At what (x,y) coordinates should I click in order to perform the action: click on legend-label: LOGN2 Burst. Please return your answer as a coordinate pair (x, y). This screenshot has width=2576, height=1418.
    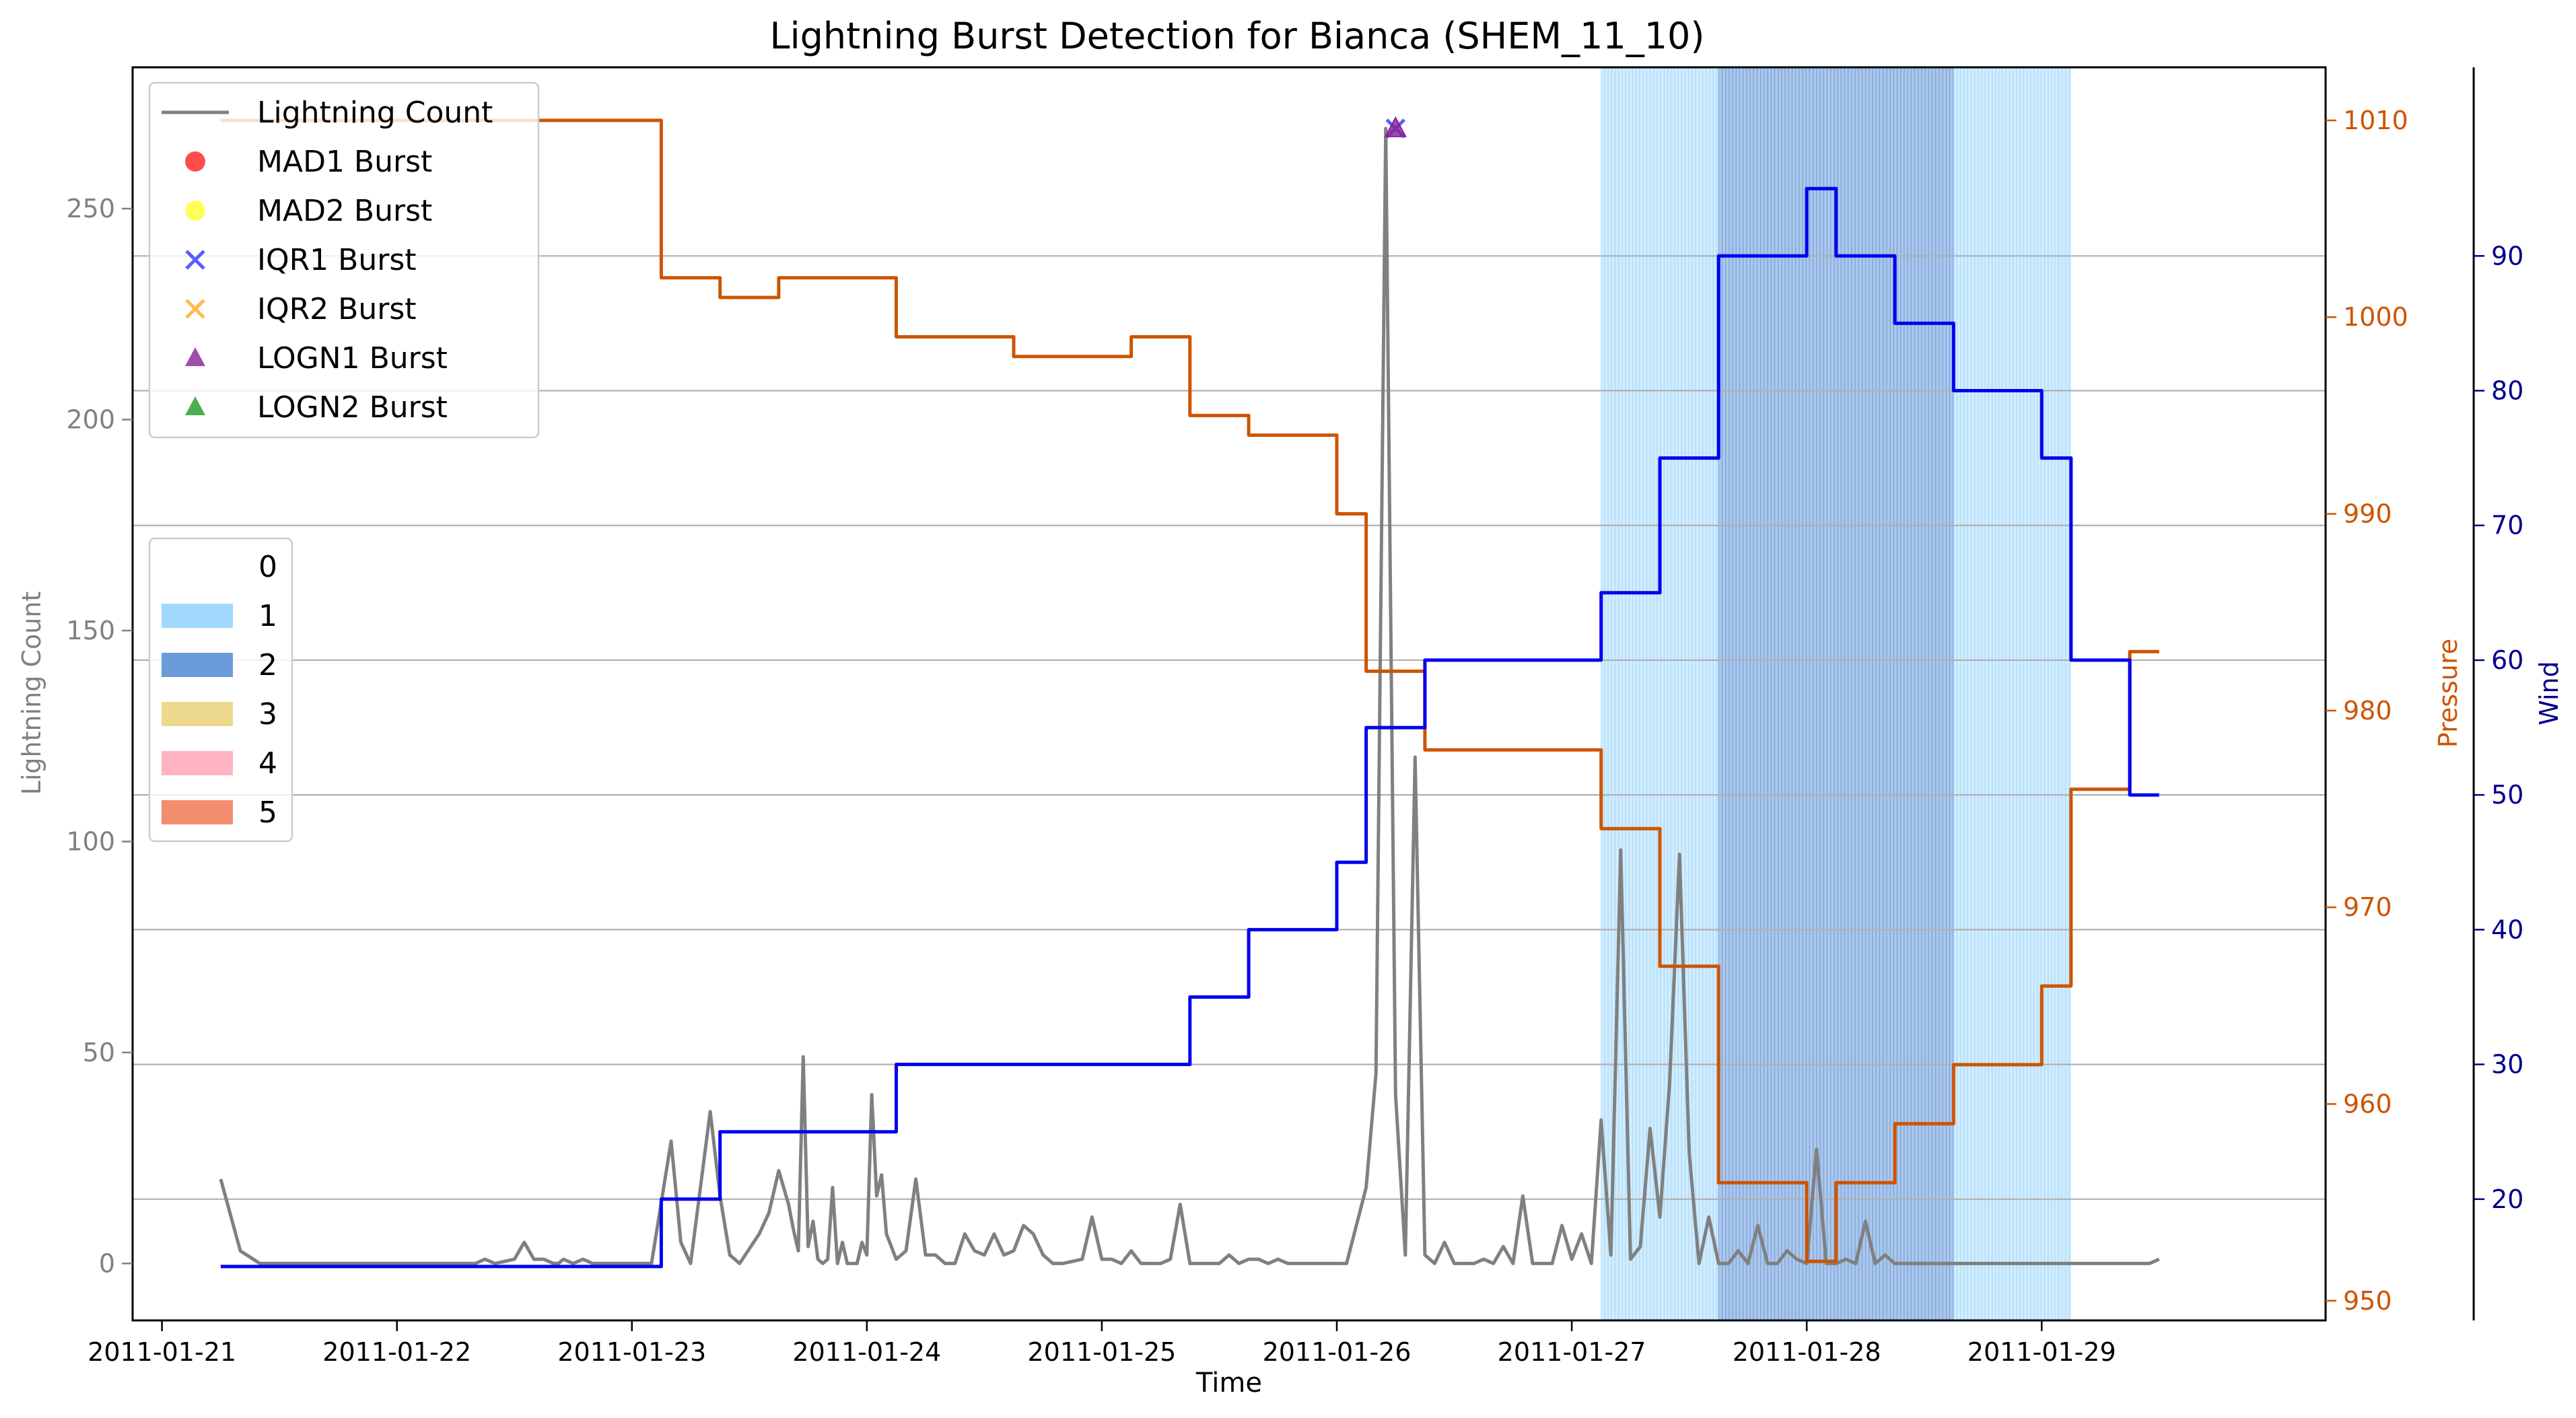
    Looking at the image, I should click on (352, 407).